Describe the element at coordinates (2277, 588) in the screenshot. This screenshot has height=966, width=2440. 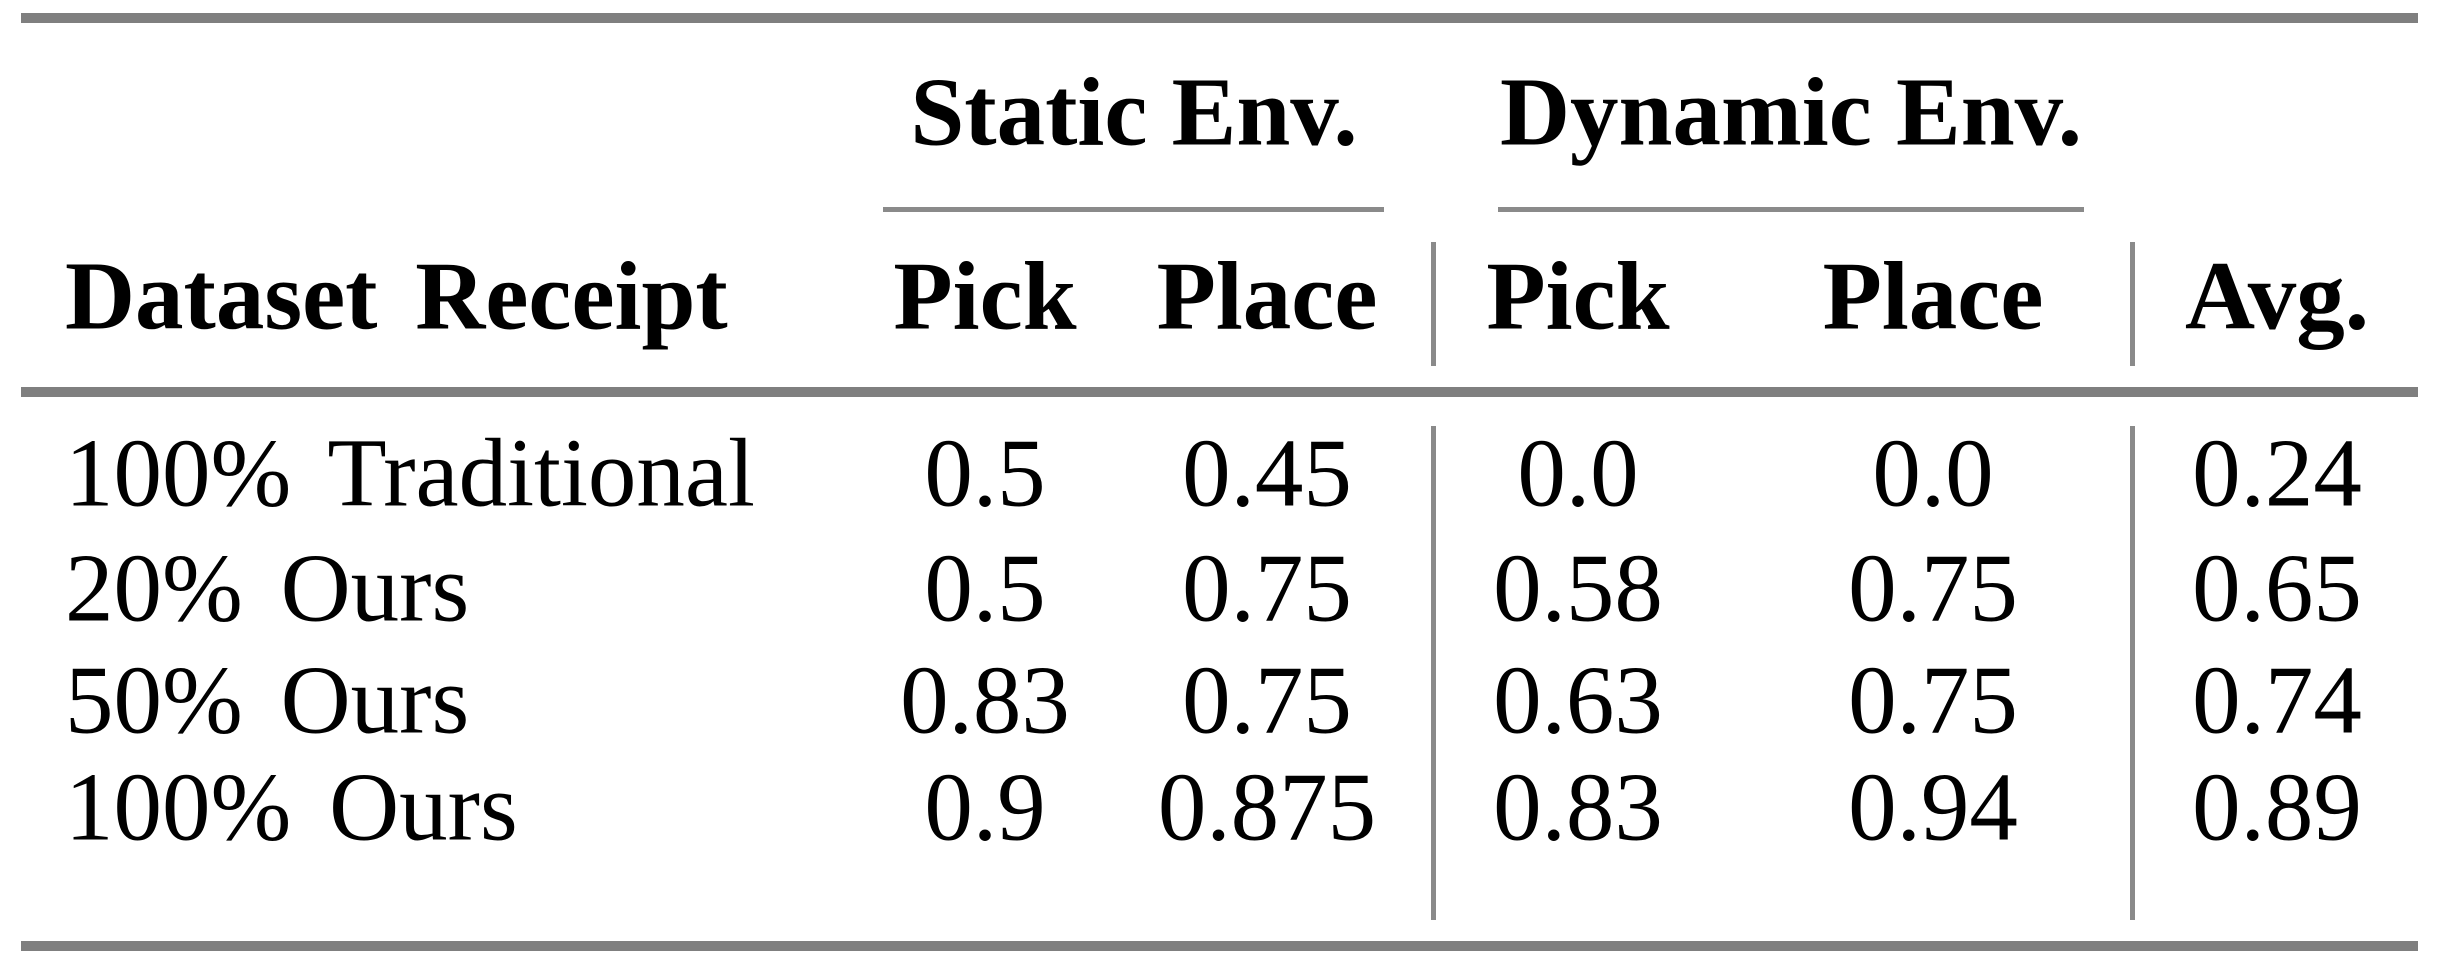
I see `table-cell: 0.65` at that location.